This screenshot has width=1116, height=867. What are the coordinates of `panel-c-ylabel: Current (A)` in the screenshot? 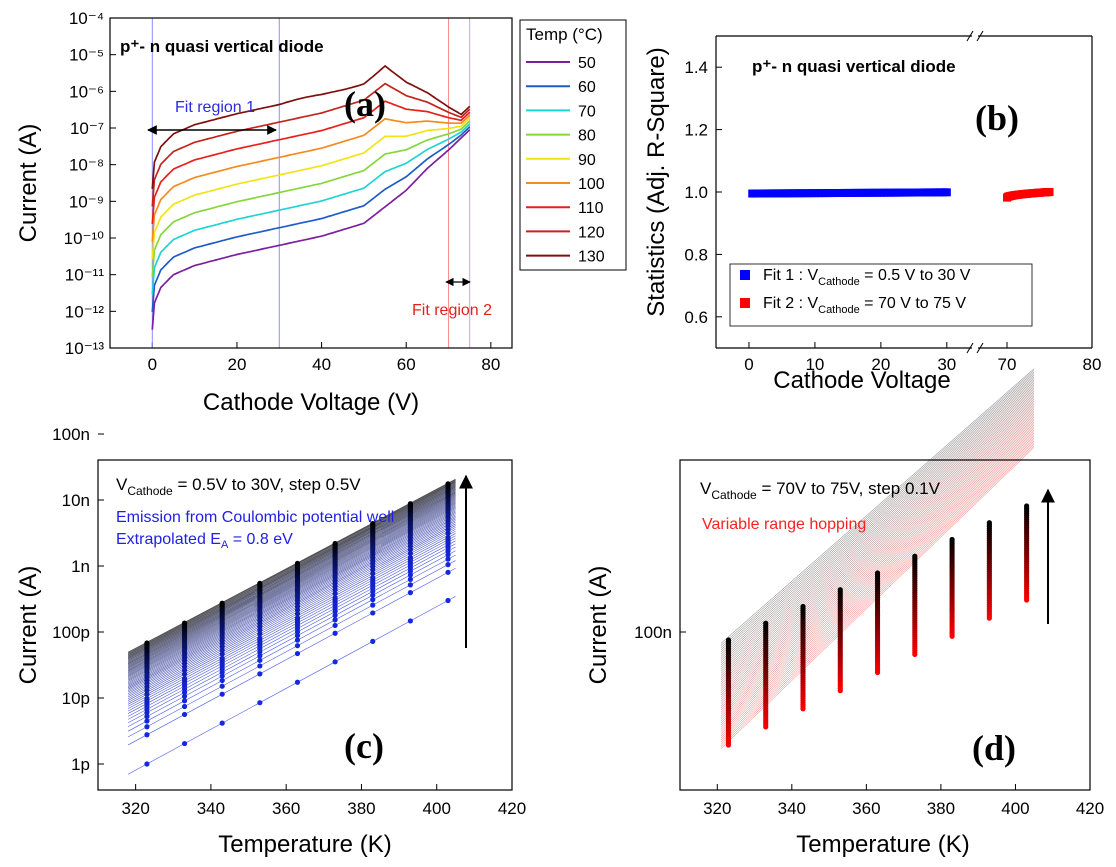 It's located at (28, 625).